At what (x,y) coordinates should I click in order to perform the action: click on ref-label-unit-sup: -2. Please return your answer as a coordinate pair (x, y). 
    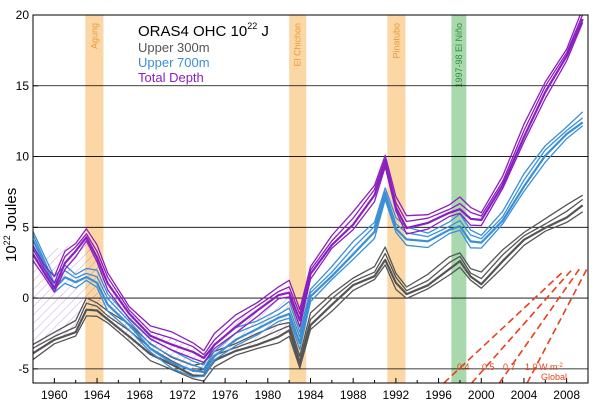
    Looking at the image, I should click on (561, 366).